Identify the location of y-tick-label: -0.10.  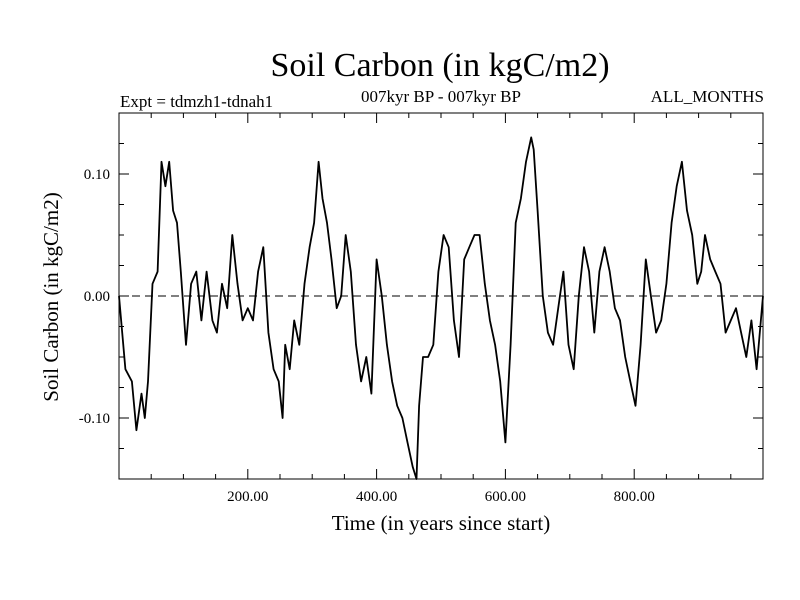
(94, 419).